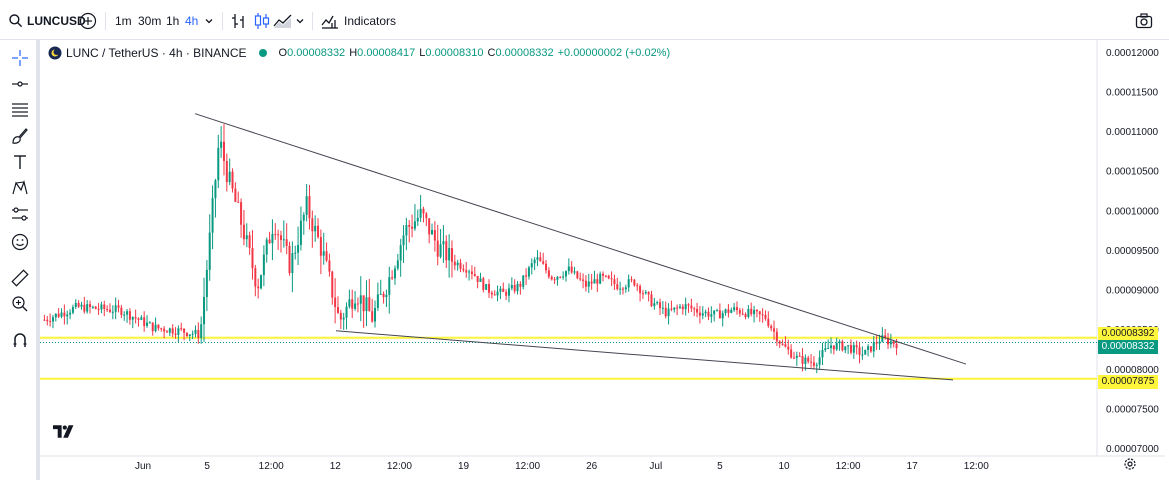  I want to click on brush-tool, so click(20, 136).